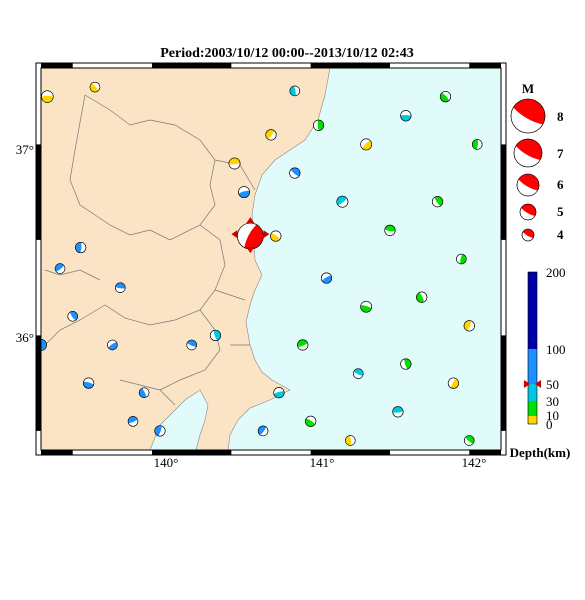 Image resolution: width=585 pixels, height=600 pixels. What do you see at coordinates (250, 236) in the screenshot?
I see `main-event-mechanism` at bounding box center [250, 236].